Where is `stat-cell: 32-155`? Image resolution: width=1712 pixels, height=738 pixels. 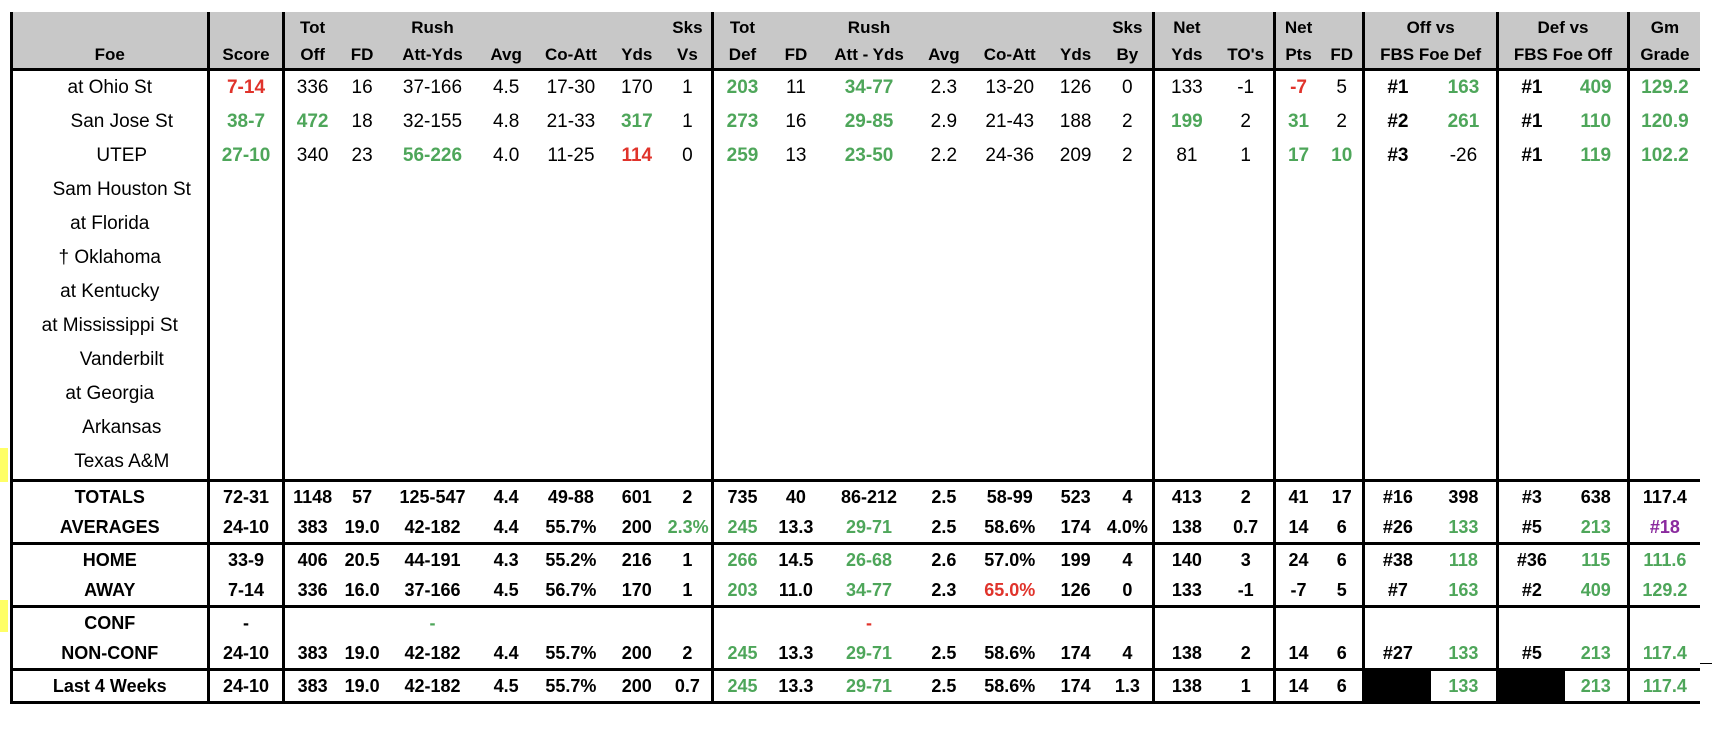
stat-cell: 32-155 is located at coordinates (432, 121).